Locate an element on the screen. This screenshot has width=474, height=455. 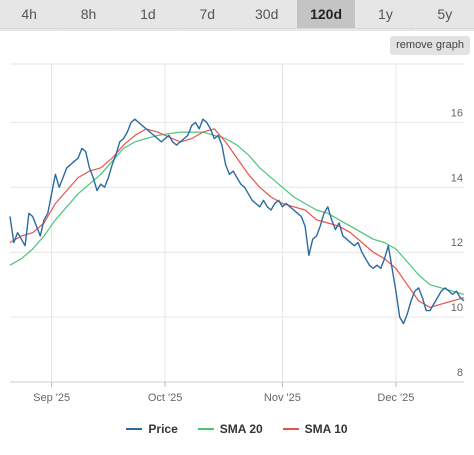
legend-item-price: Price is located at coordinates (152, 429).